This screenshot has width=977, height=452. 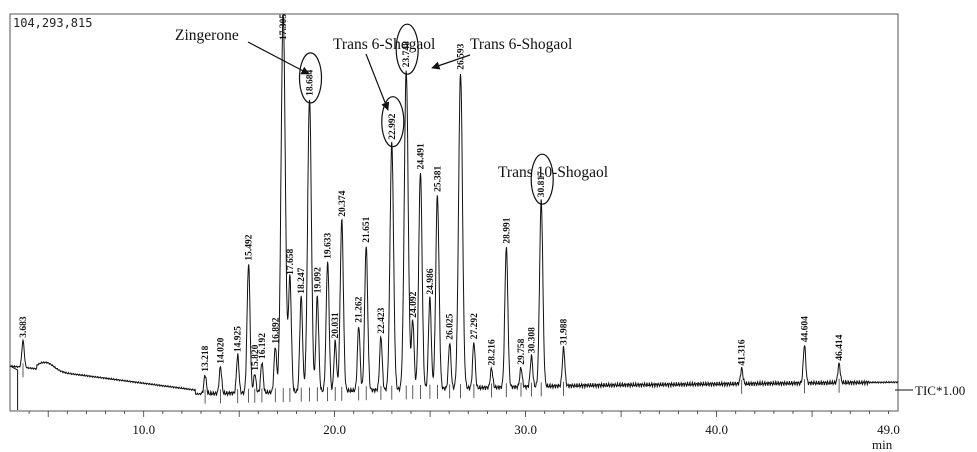 I want to click on arrow-trans-6-shogaol-a, so click(x=377, y=82).